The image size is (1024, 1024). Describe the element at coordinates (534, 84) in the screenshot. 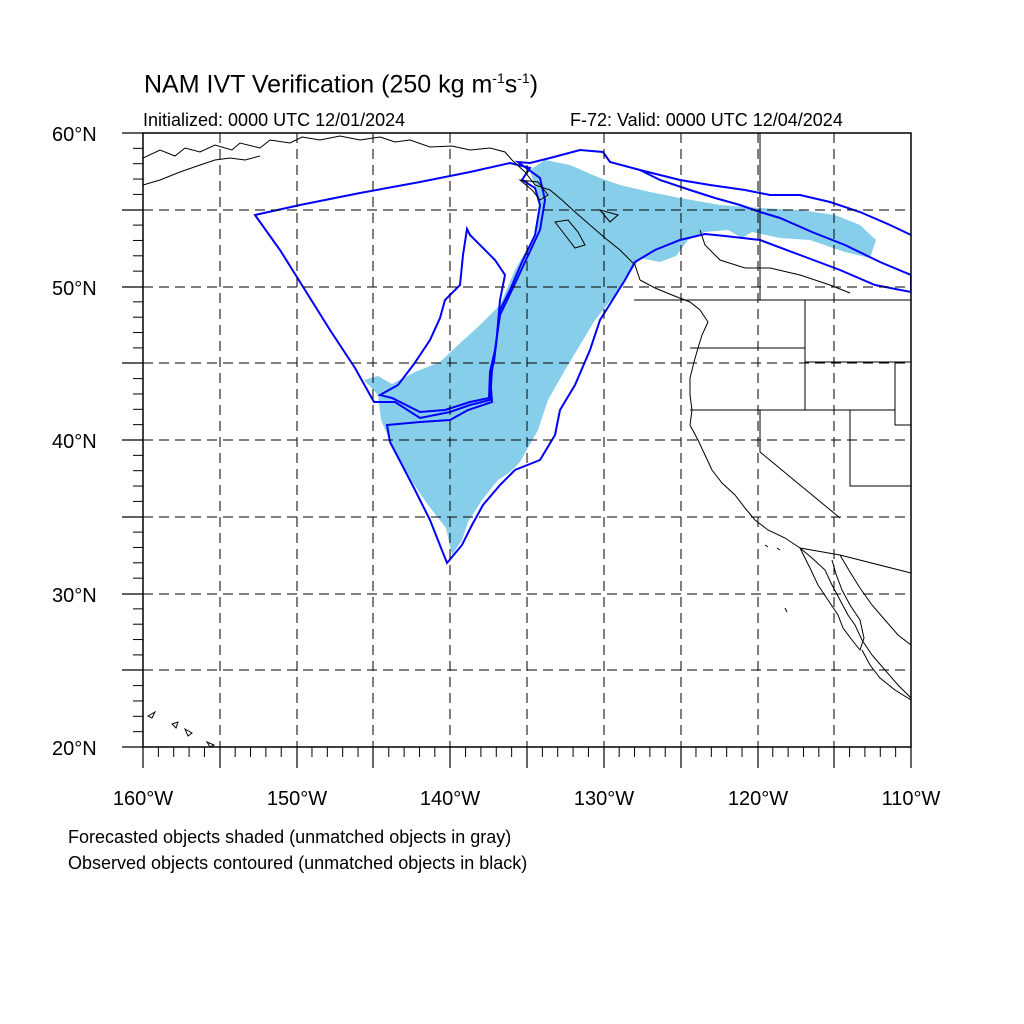

I see `title-close: )` at that location.